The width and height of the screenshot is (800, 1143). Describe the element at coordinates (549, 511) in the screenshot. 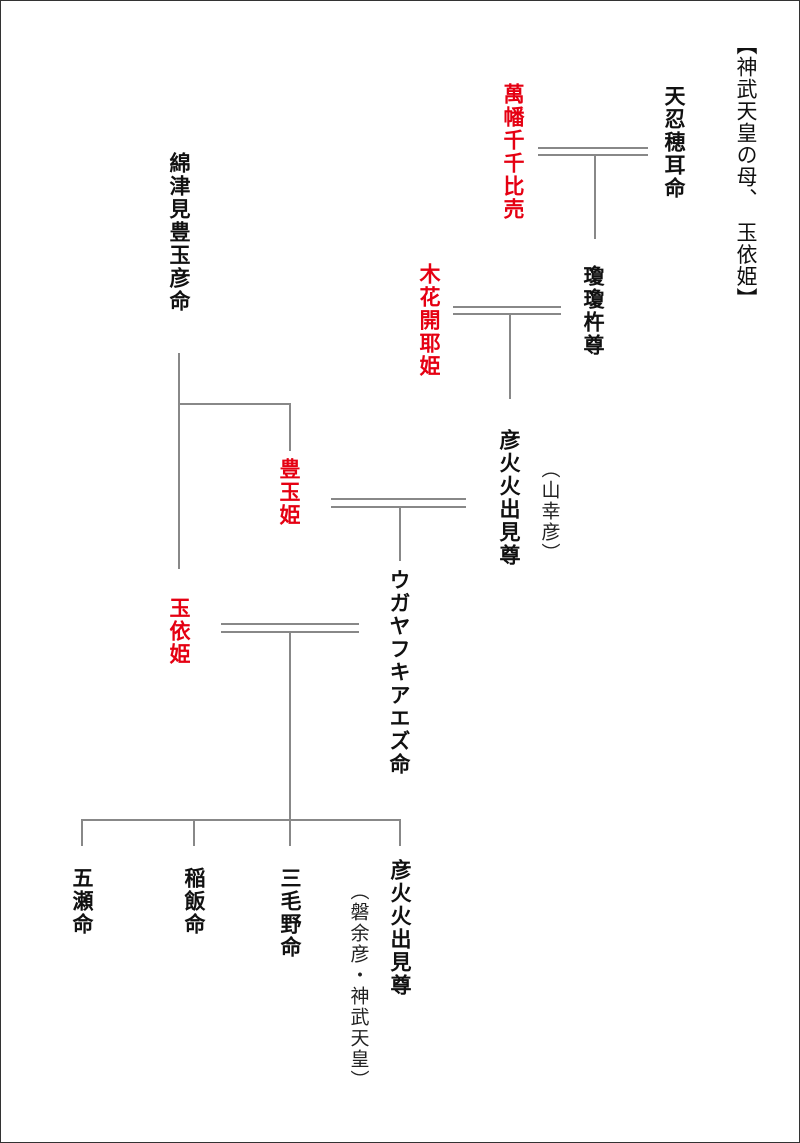

I see `note-yamasachihiko: （山幸彦）` at that location.